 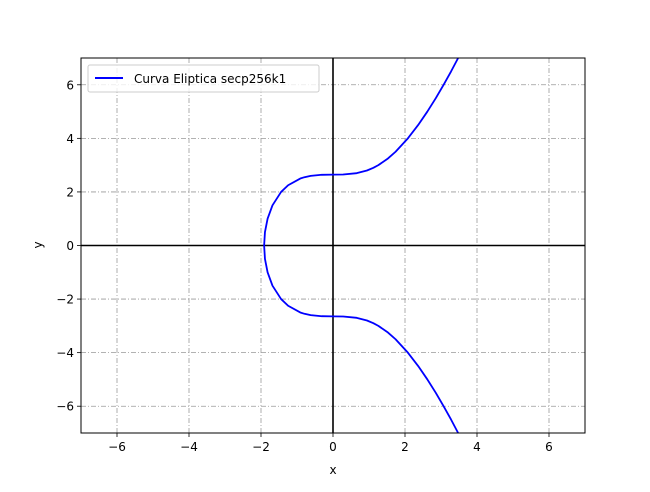 What do you see at coordinates (65, 407) in the screenshot?
I see `y-tick-label: −6` at bounding box center [65, 407].